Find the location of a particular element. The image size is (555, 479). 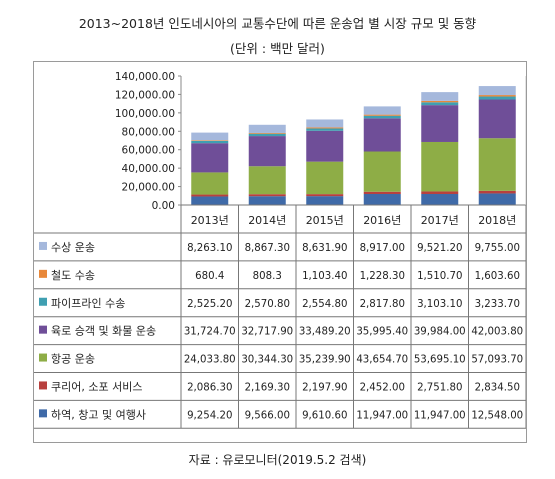

legend-label: 파이프라인 수송 is located at coordinates (88, 303).